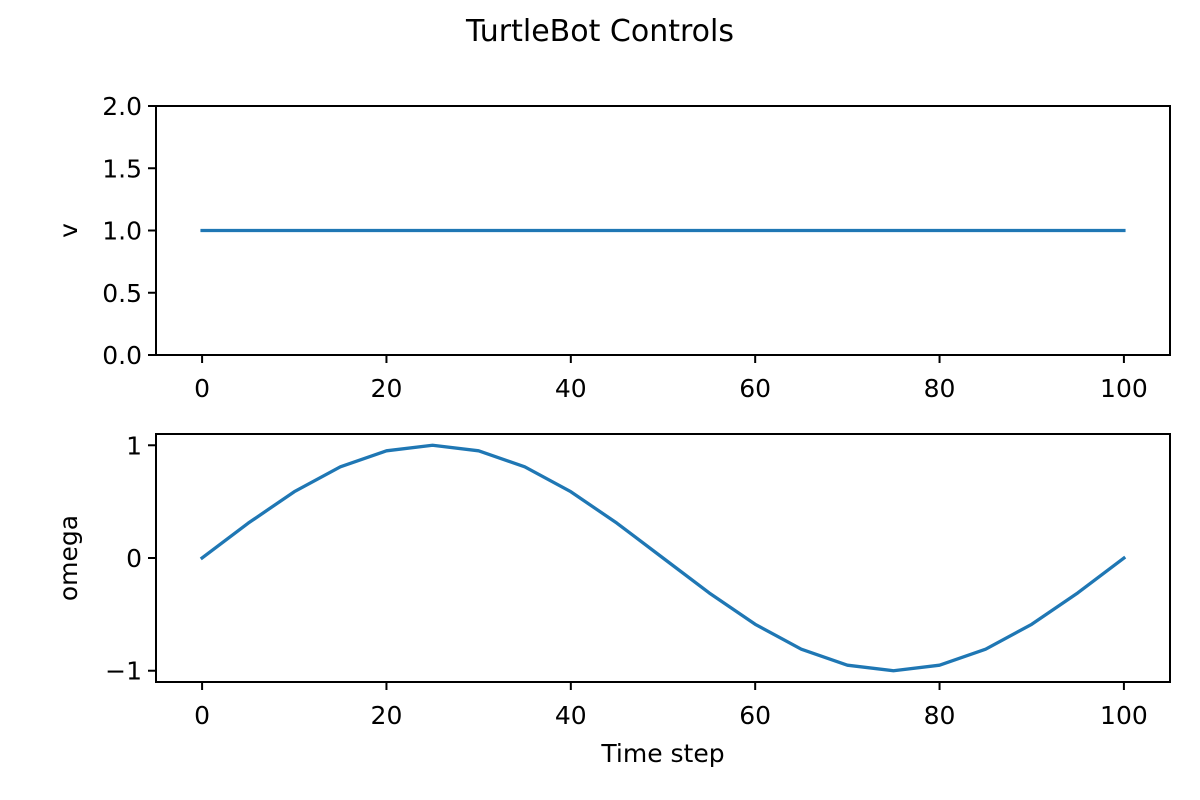  Describe the element at coordinates (202, 388) in the screenshot. I see `v-x-tick-label: 0` at that location.